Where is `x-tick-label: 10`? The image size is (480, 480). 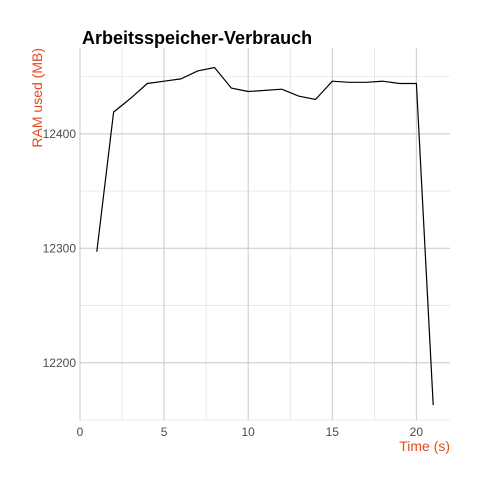
x-tick-label: 10 is located at coordinates (249, 432).